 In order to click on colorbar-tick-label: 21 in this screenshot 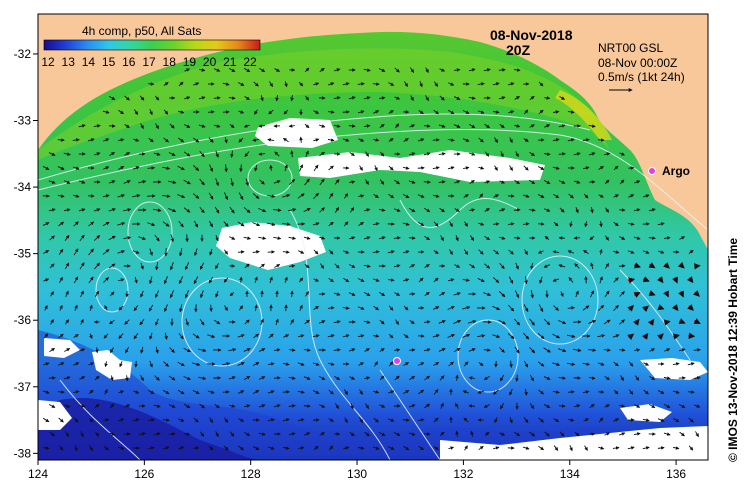, I will do `click(230, 62)`.